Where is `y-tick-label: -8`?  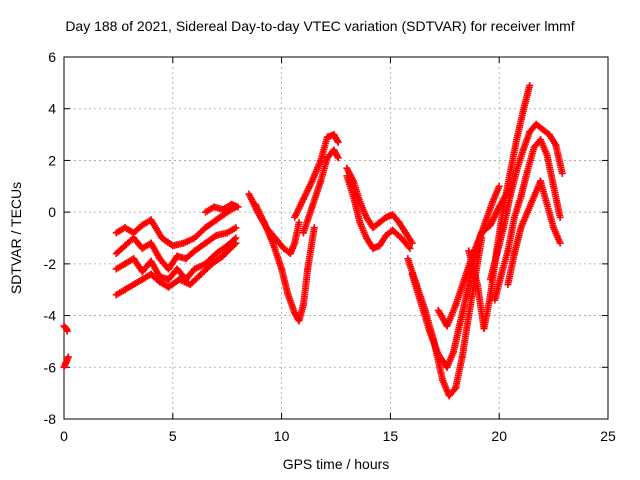 y-tick-label: -8 is located at coordinates (50, 419).